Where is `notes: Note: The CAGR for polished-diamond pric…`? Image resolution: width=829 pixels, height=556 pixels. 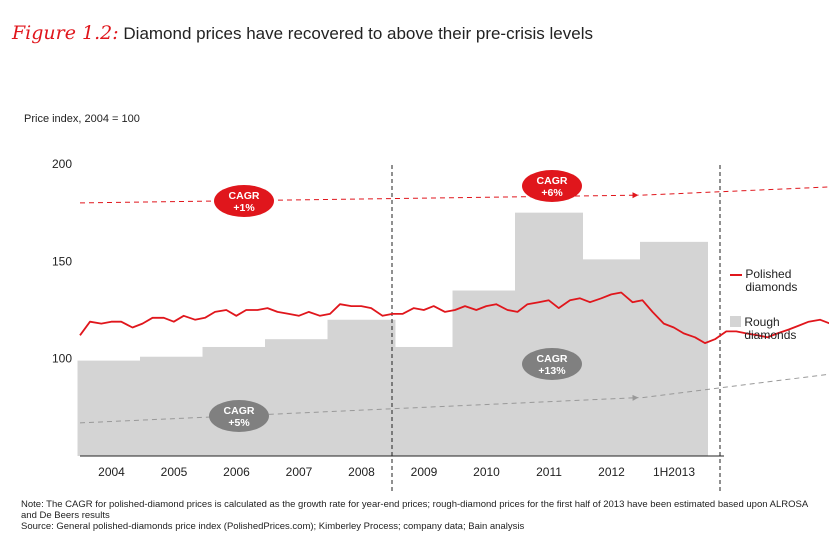
notes: Note: The CAGR for polished-diamond pric… is located at coordinates (416, 515).